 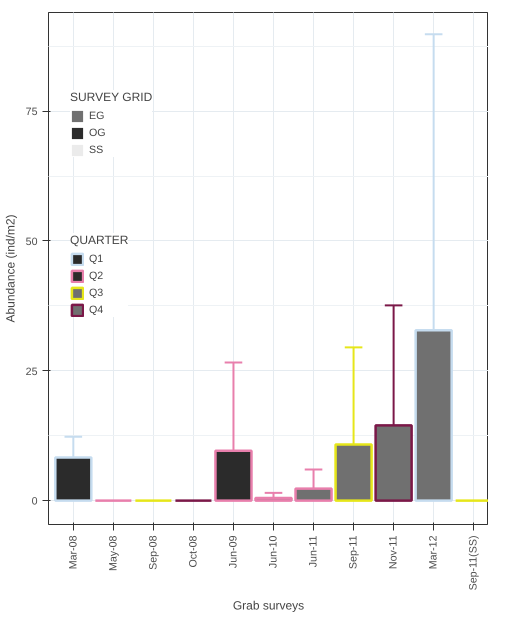 What do you see at coordinates (32, 112) in the screenshot?
I see `y-tick-label: 75` at bounding box center [32, 112].